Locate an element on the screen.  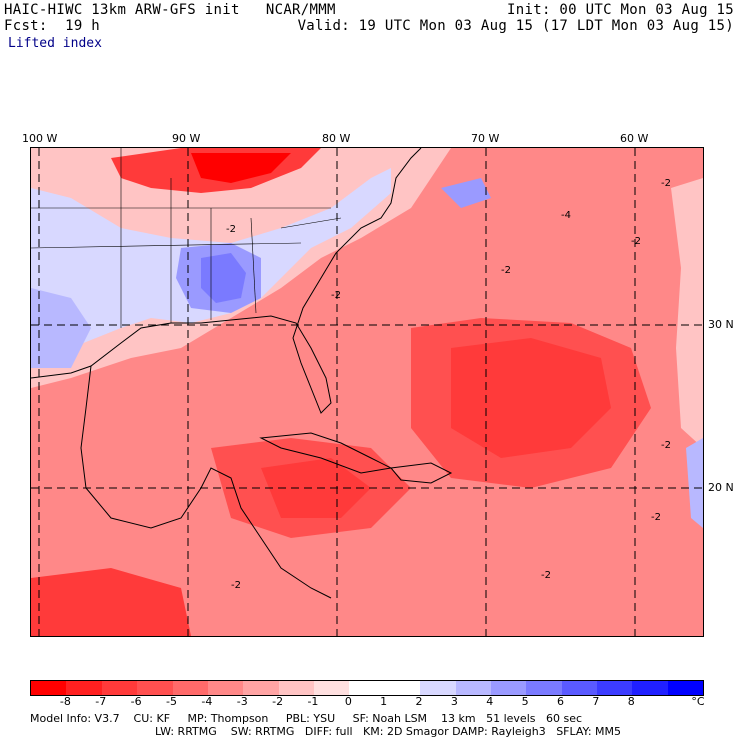
lat-label-30n: 30 N is located at coordinates (721, 324).